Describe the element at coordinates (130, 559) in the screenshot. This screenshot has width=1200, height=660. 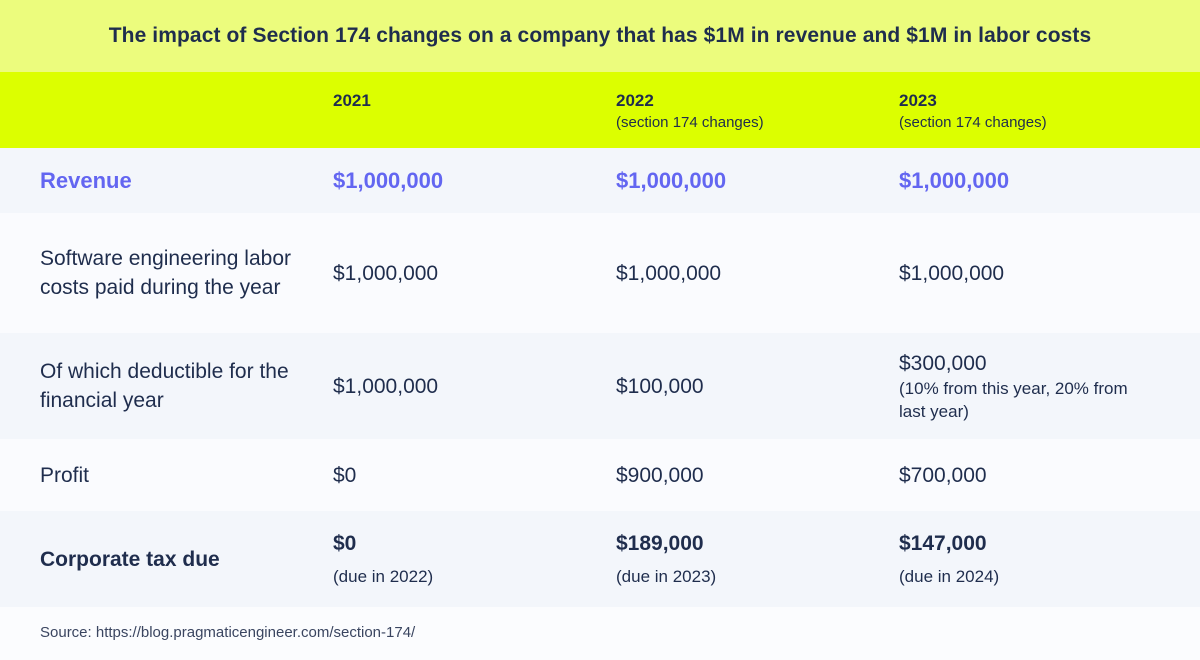
I see `row-label: Corporate tax due` at that location.